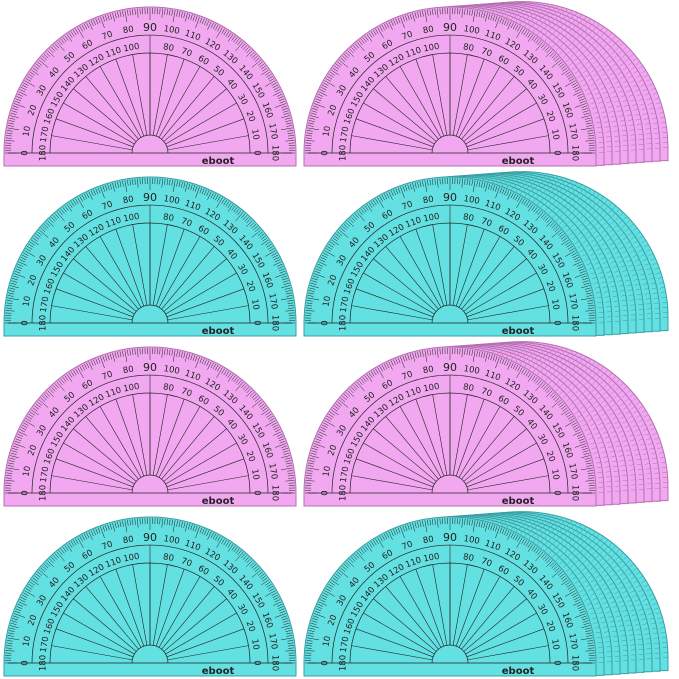 This screenshot has height=679, width=679. What do you see at coordinates (257, 492) in the screenshot?
I see `inner-scale-label: 0` at bounding box center [257, 492].